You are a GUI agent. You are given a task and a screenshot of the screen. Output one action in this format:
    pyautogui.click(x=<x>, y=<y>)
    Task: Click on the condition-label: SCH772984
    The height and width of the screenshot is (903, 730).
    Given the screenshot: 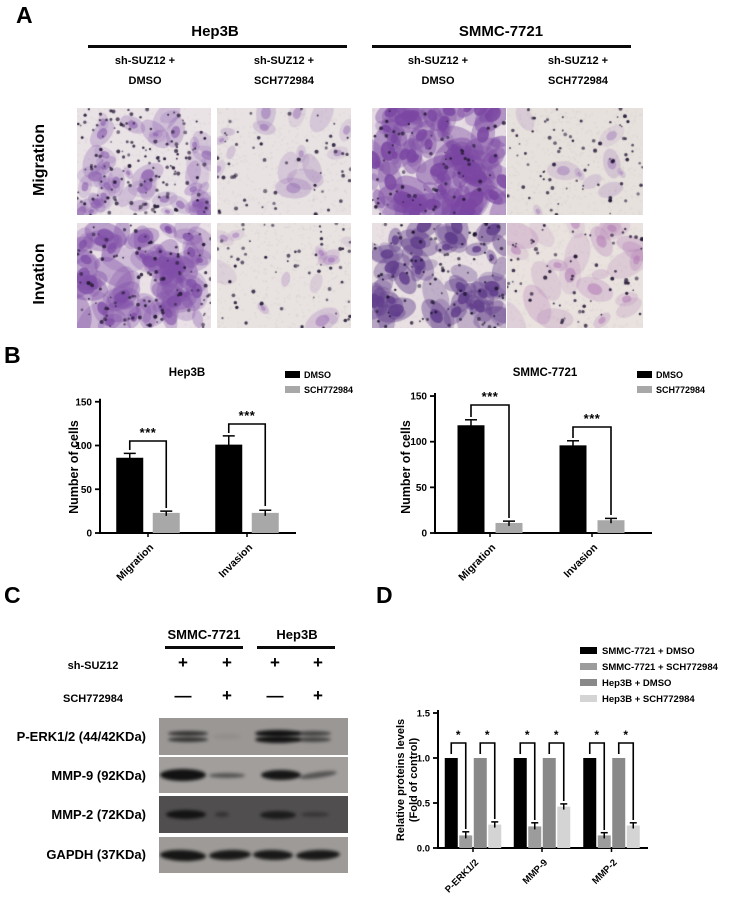 What is the action you would take?
    pyautogui.click(x=578, y=81)
    